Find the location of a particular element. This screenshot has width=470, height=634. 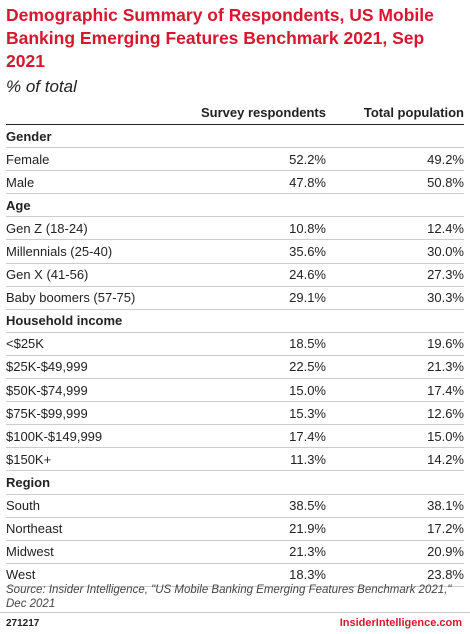

cell: 14.2% is located at coordinates (404, 459).